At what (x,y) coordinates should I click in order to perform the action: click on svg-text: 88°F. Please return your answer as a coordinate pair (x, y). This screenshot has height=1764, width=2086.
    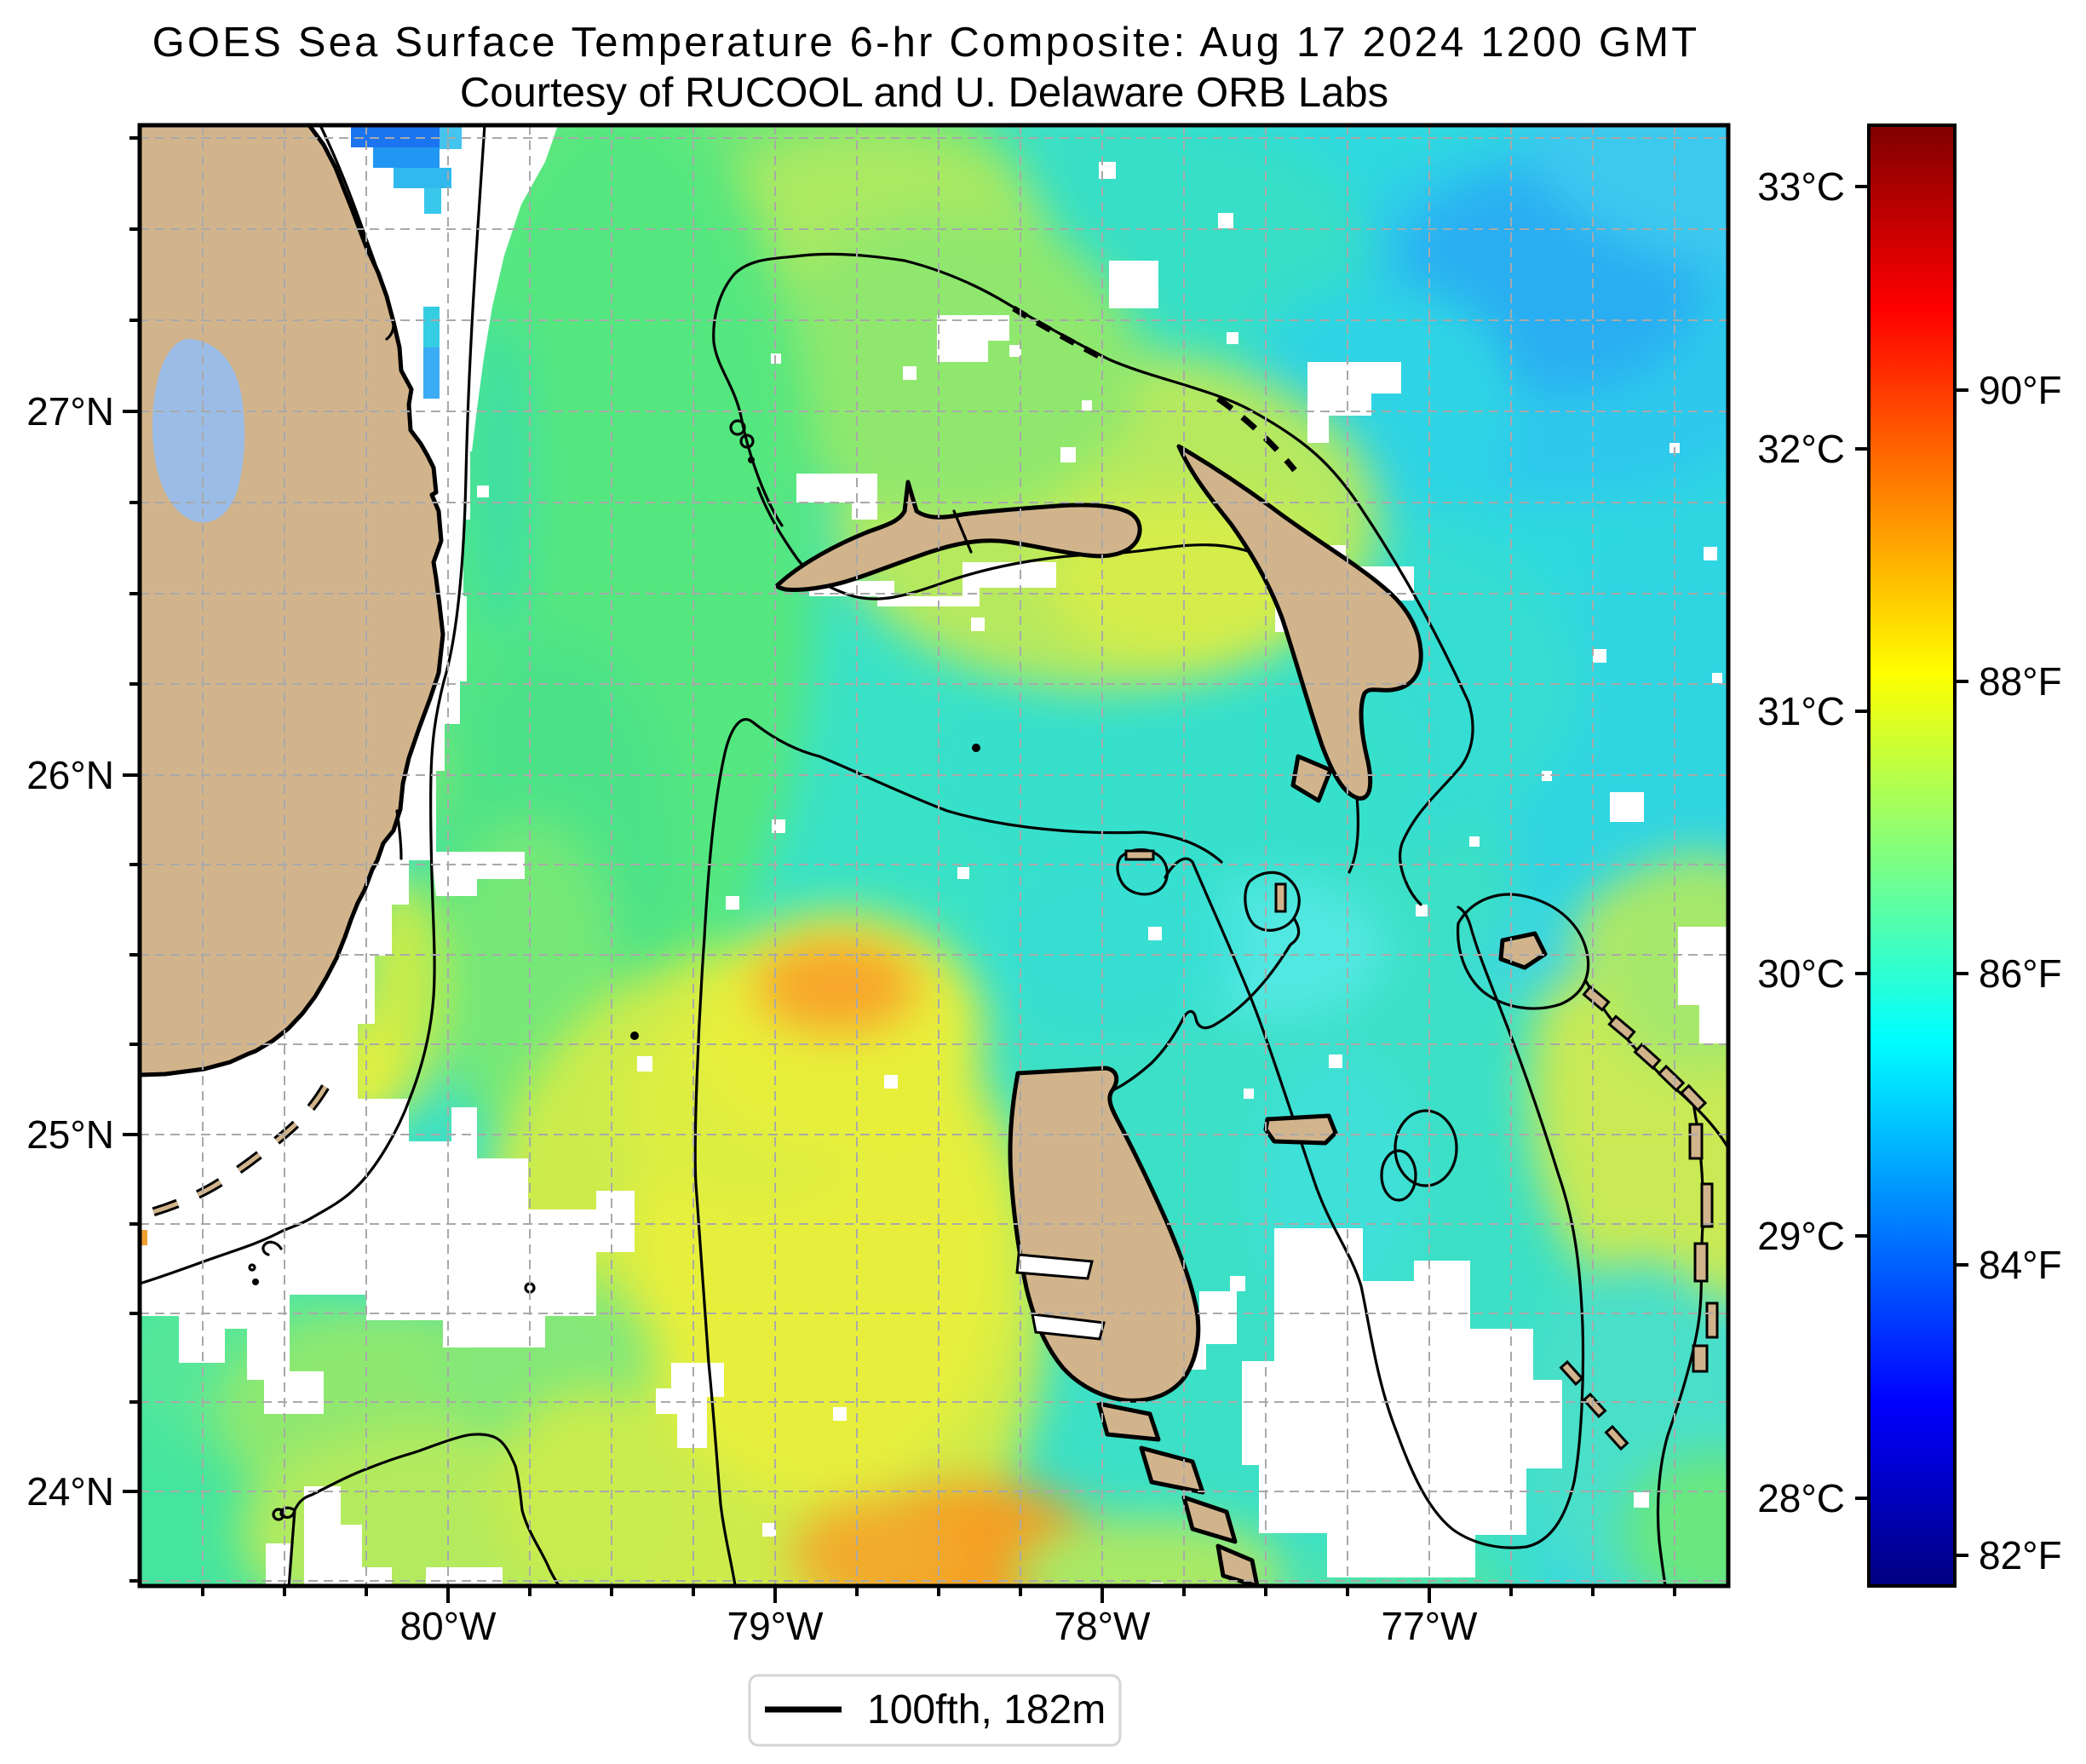
    Looking at the image, I should click on (2020, 681).